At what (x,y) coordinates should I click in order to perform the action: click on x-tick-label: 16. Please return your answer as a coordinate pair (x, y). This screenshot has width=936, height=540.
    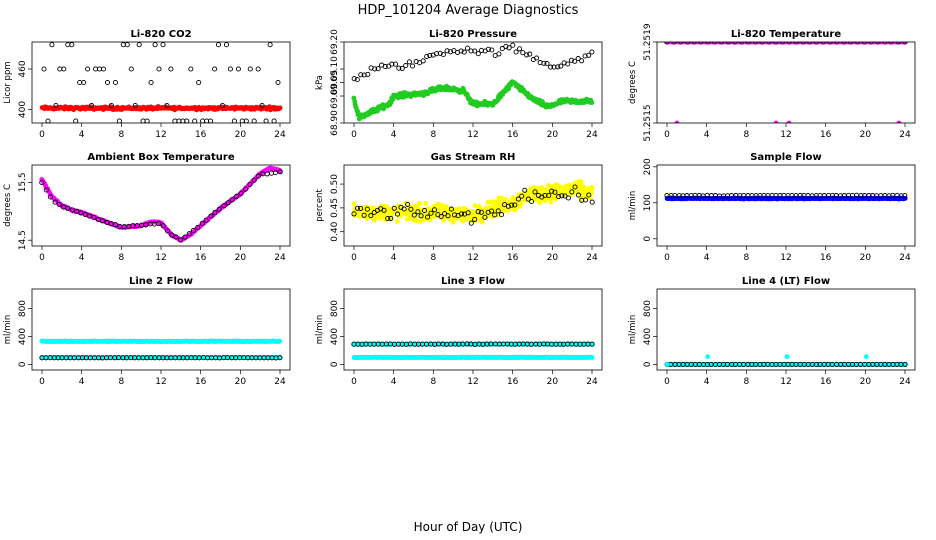
    Looking at the image, I should click on (513, 382).